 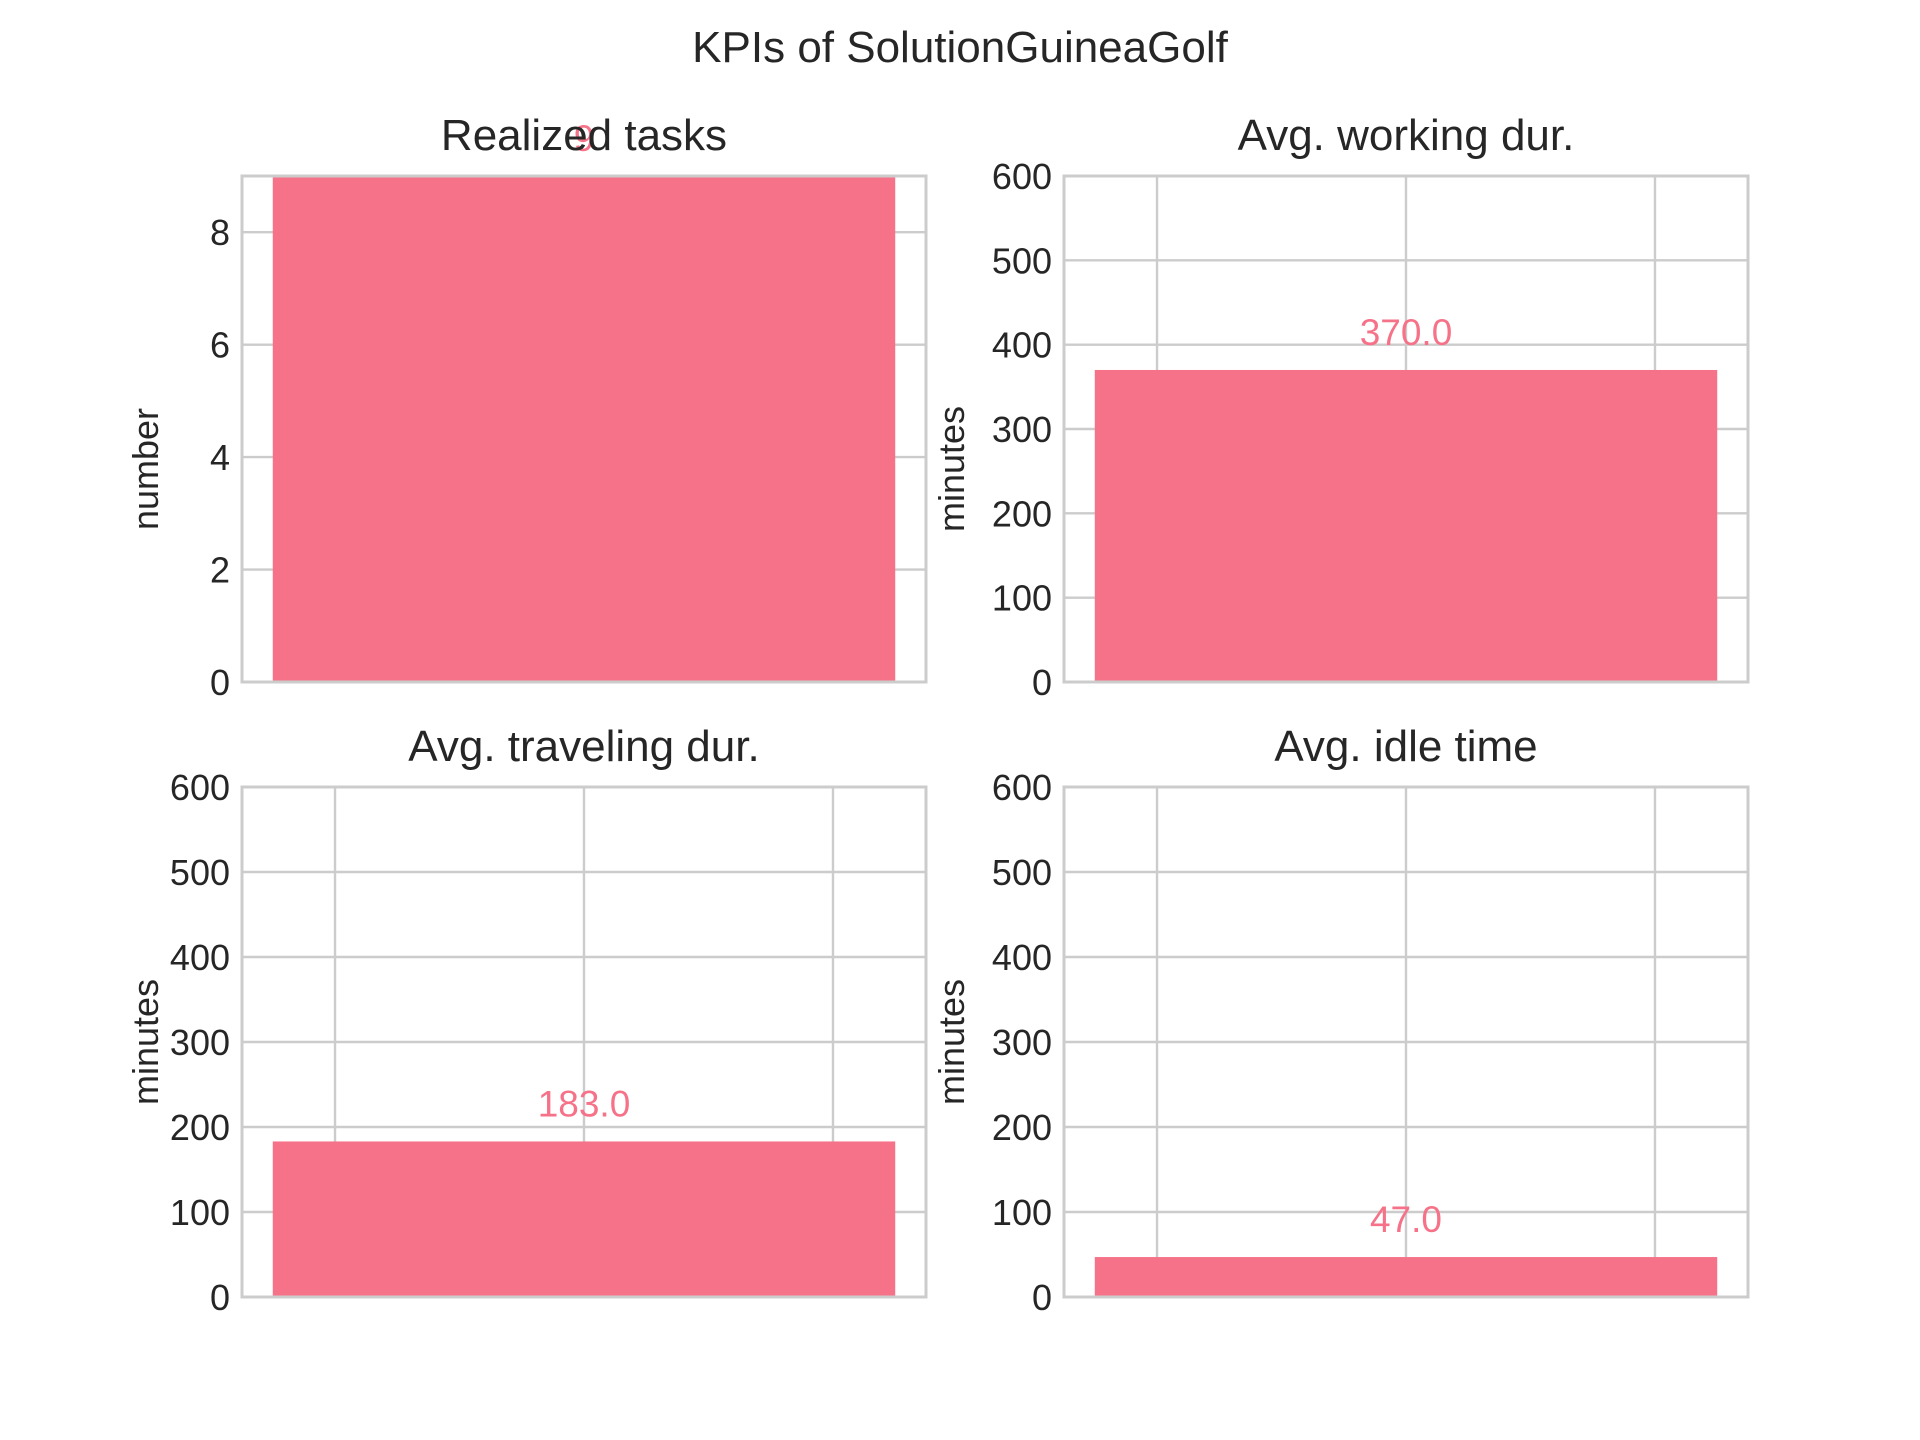 I want to click on subplot-title: Avg. working dur., so click(x=1406, y=135).